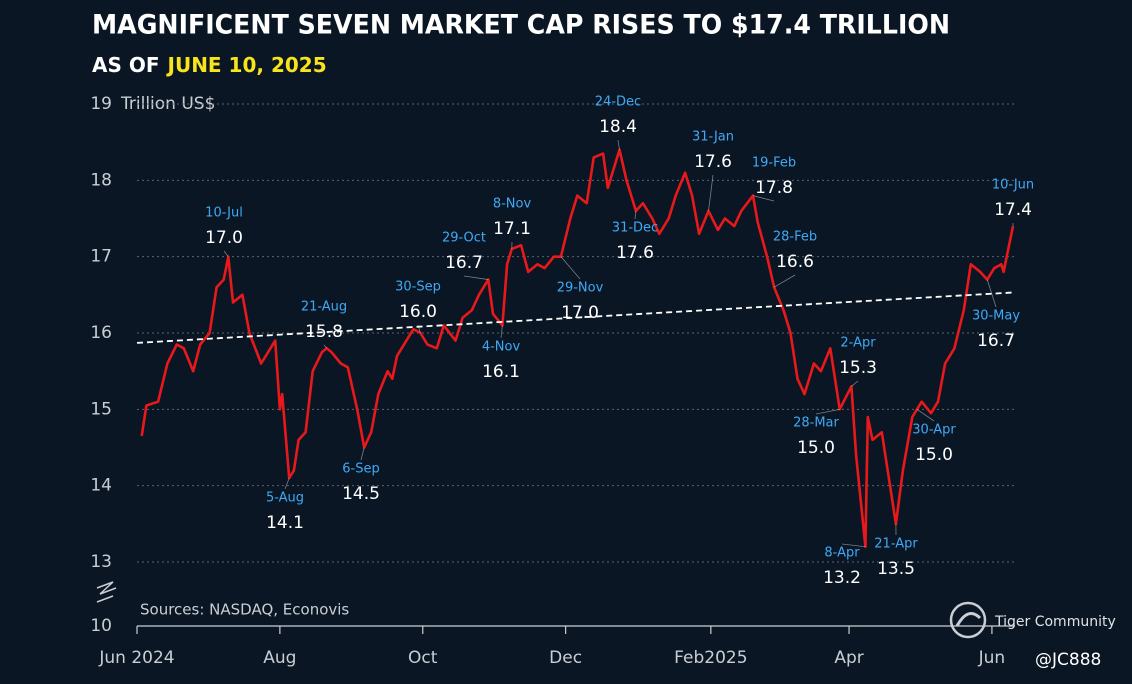 The height and width of the screenshot is (684, 1132). Describe the element at coordinates (580, 313) in the screenshot. I see `annotation-value: 17.0` at that location.